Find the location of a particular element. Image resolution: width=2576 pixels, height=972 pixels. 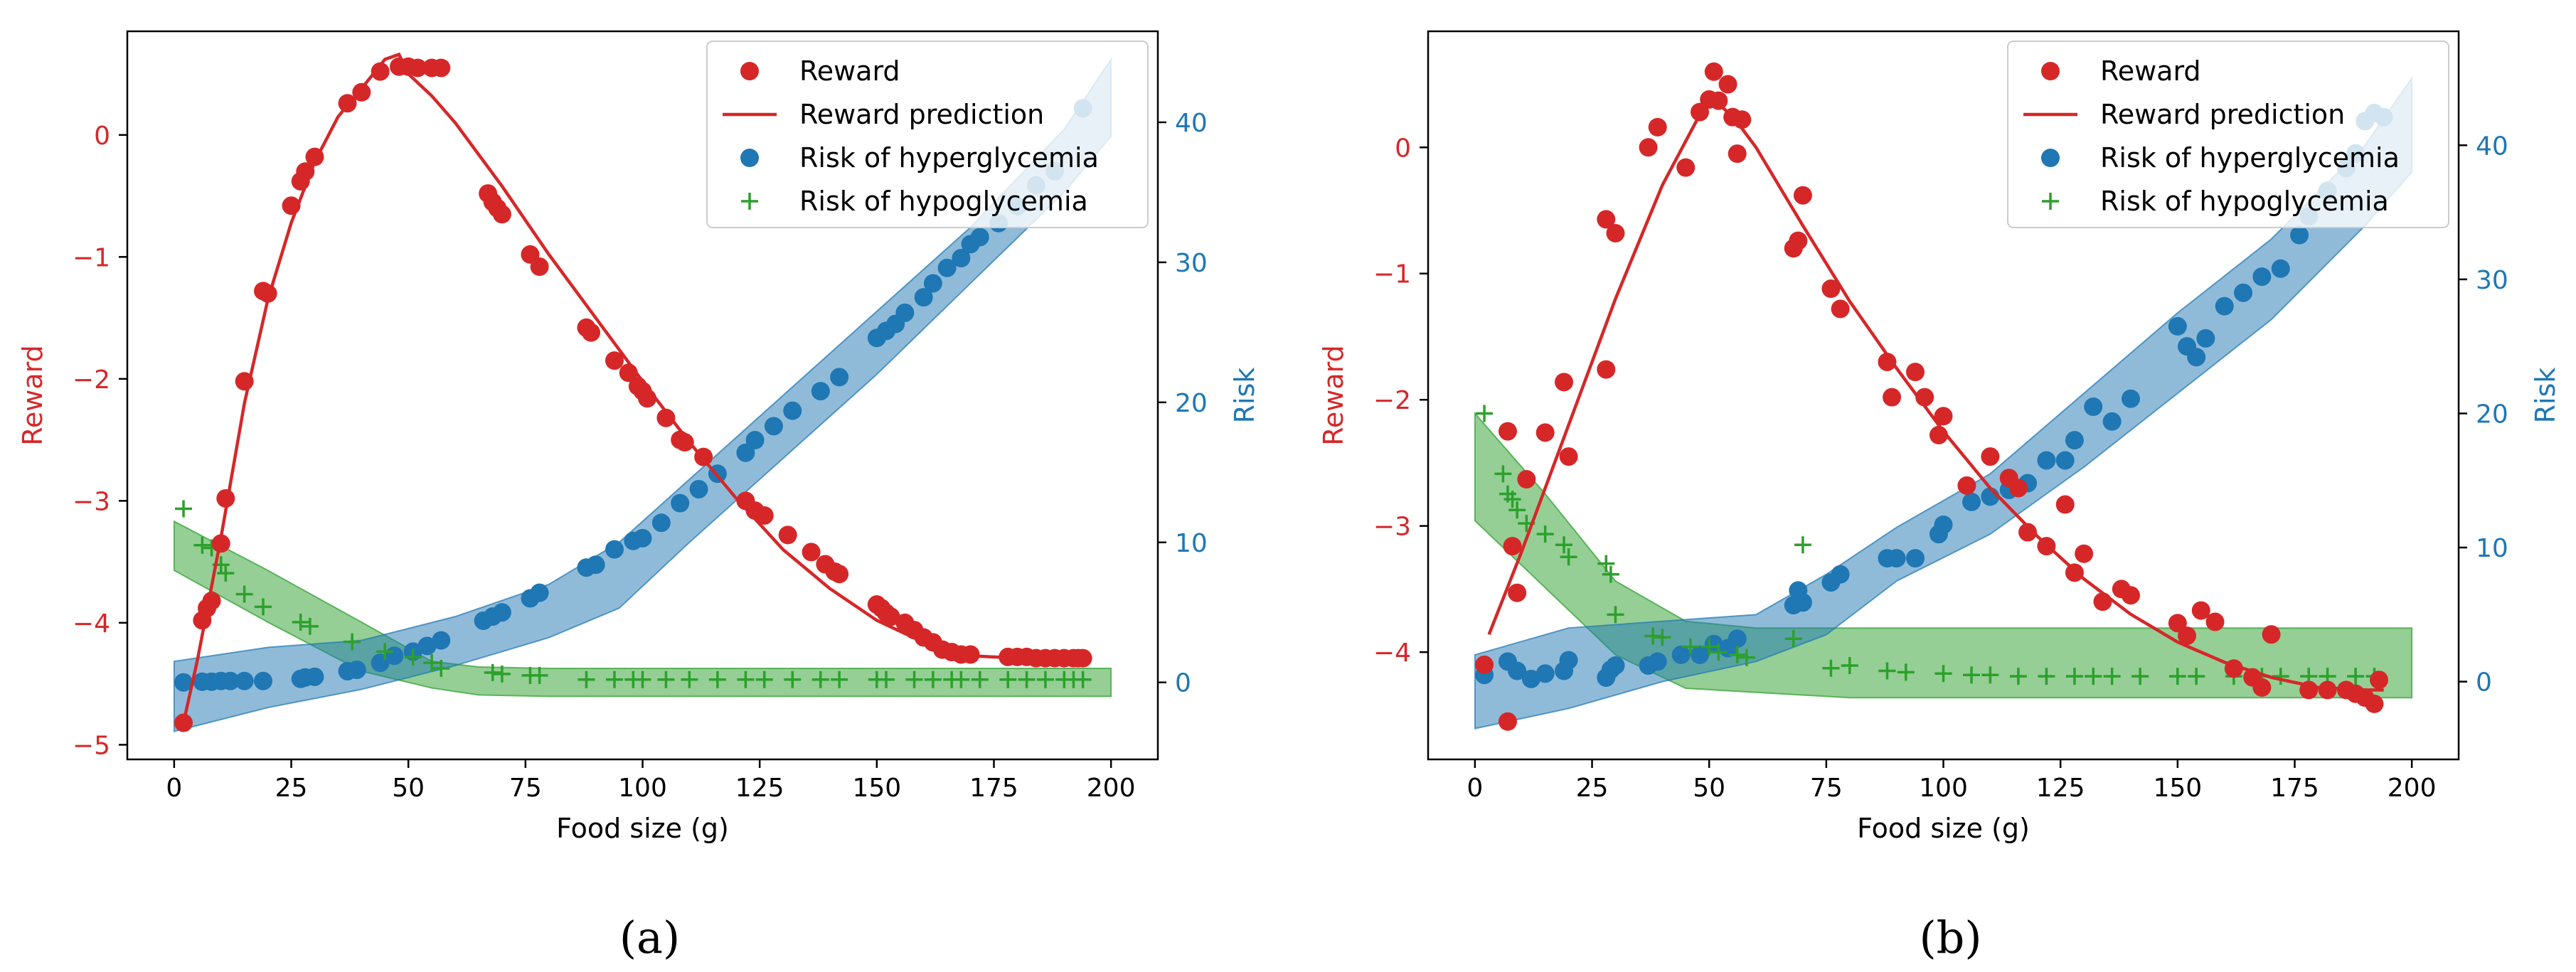

x-tick-label: 50 is located at coordinates (408, 788).